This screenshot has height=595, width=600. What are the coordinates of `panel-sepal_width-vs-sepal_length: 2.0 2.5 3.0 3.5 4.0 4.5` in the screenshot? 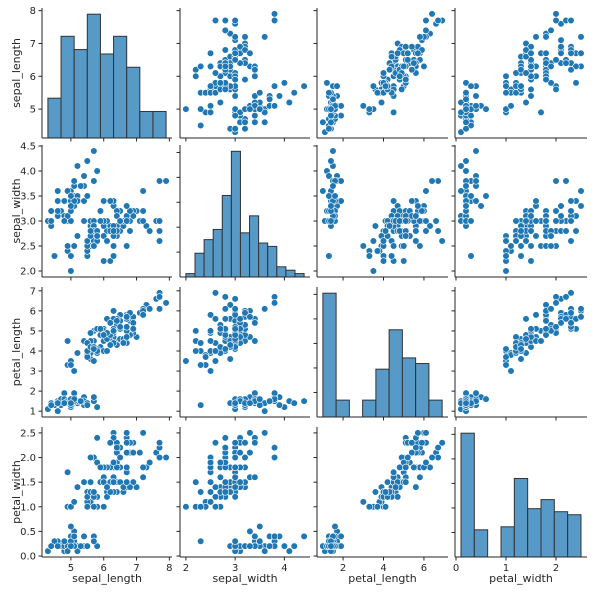 It's located at (96, 211).